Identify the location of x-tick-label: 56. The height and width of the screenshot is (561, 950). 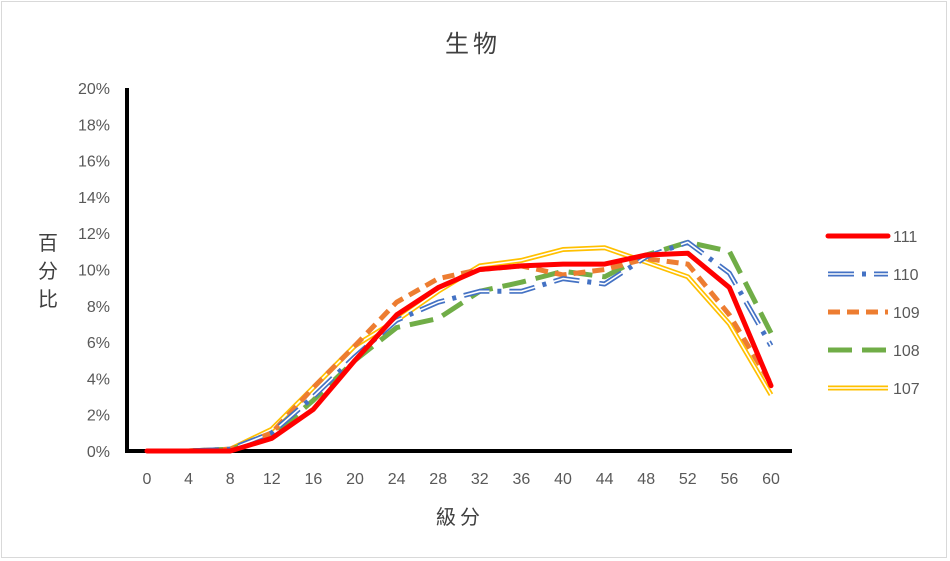
(730, 479).